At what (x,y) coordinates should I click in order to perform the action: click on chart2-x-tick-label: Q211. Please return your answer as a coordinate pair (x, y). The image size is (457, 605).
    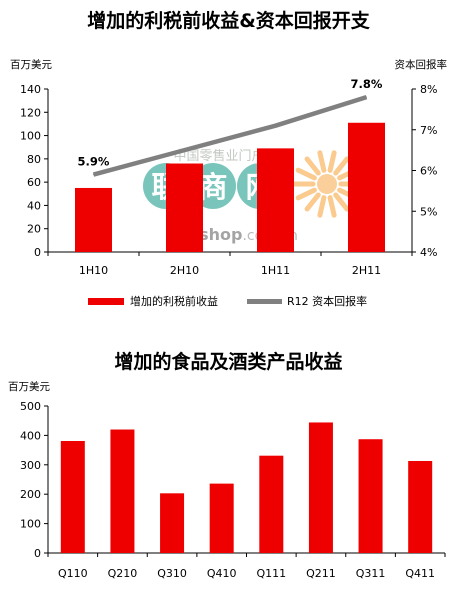
    Looking at the image, I should click on (321, 573).